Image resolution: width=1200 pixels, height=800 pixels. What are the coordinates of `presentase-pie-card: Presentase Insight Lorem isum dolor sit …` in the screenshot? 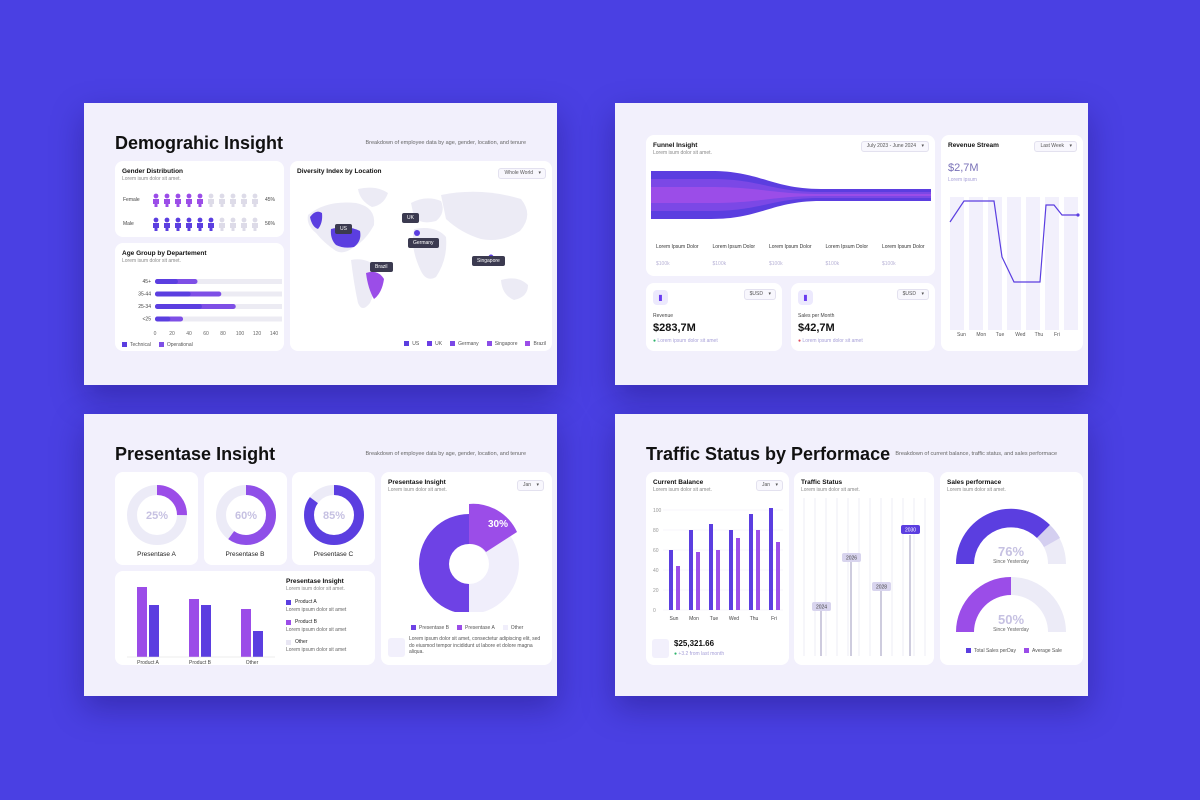 It's located at (466, 568).